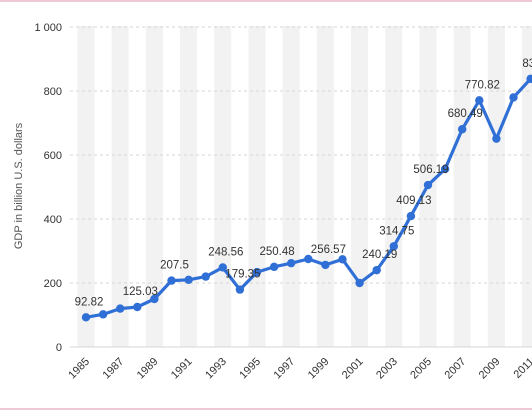  I want to click on band-1985, so click(86, 186).